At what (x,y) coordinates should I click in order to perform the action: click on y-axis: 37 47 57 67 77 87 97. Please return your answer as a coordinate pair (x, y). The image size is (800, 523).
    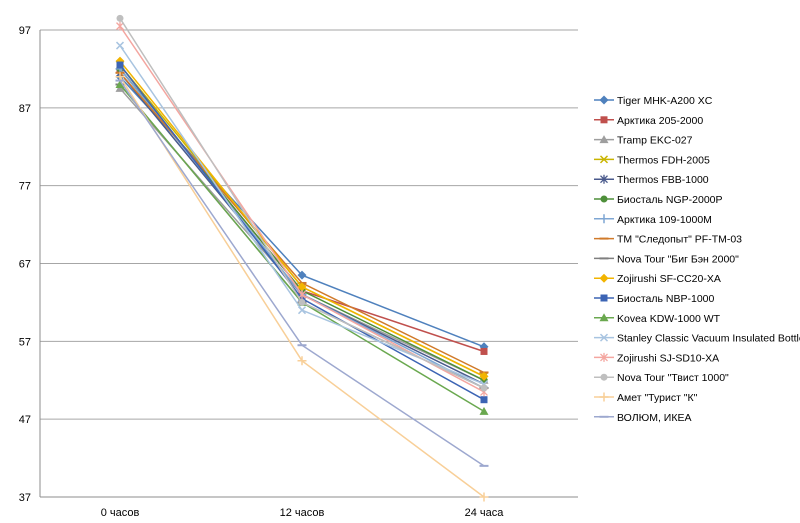
    Looking at the image, I should click on (30, 264).